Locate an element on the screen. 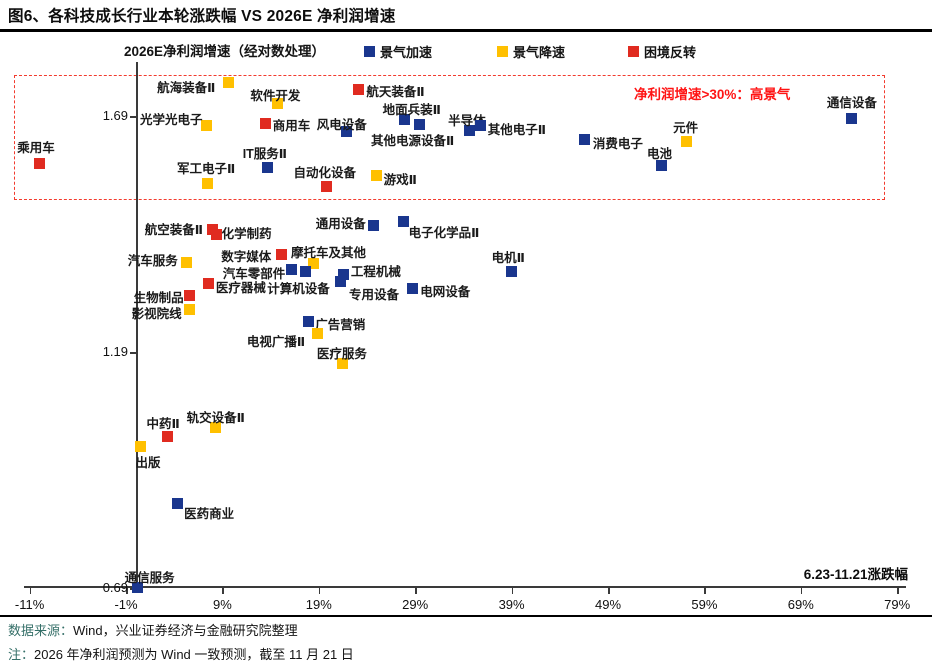 This screenshot has width=932, height=667. point-label: 医疗器械 is located at coordinates (240, 287).